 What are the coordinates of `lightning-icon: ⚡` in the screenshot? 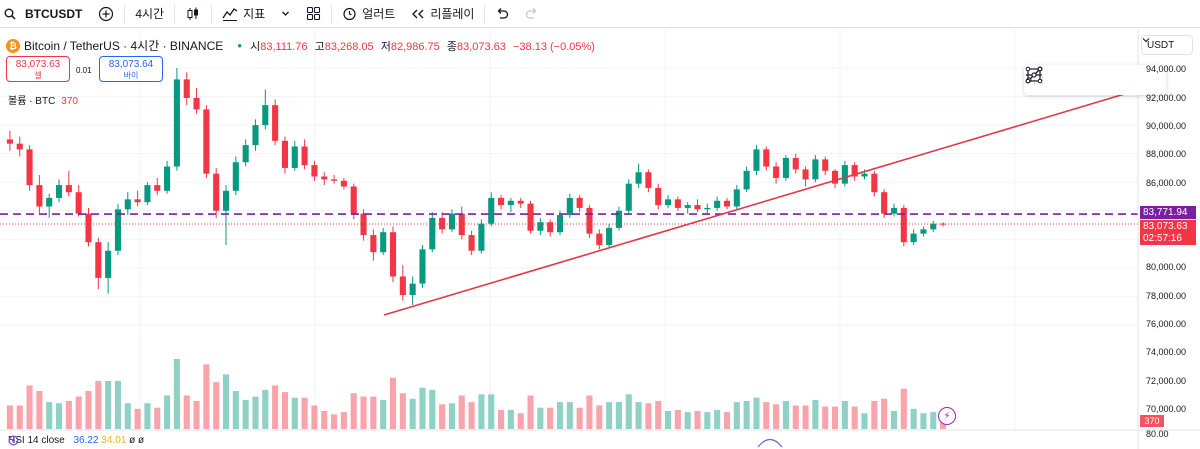 It's located at (947, 416).